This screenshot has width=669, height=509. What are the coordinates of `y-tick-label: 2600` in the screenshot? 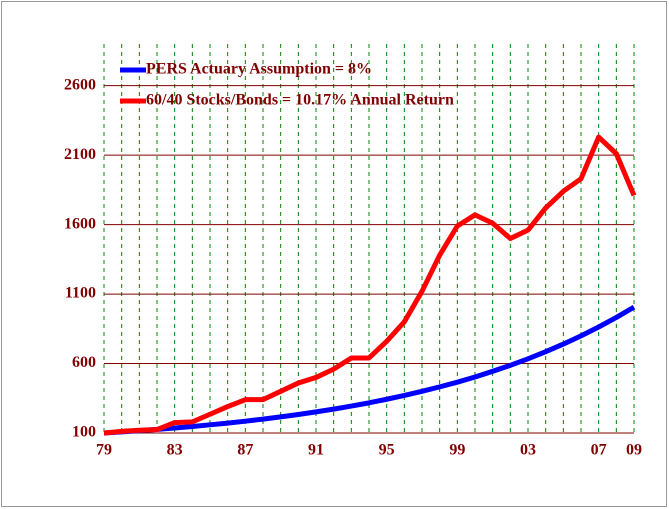 It's located at (80, 84).